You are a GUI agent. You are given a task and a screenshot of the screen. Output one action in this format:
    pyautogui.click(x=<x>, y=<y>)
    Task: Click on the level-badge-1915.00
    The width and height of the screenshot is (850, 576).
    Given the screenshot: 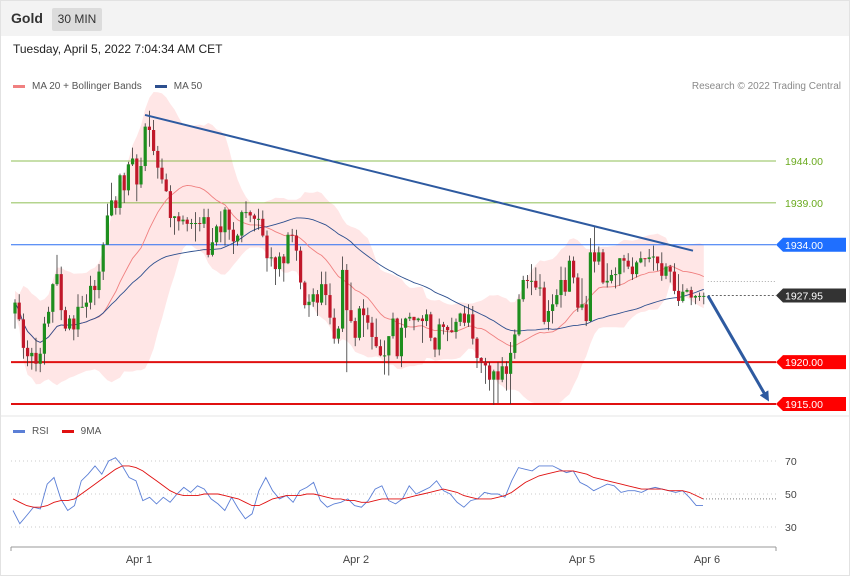 What is the action you would take?
    pyautogui.click(x=811, y=404)
    